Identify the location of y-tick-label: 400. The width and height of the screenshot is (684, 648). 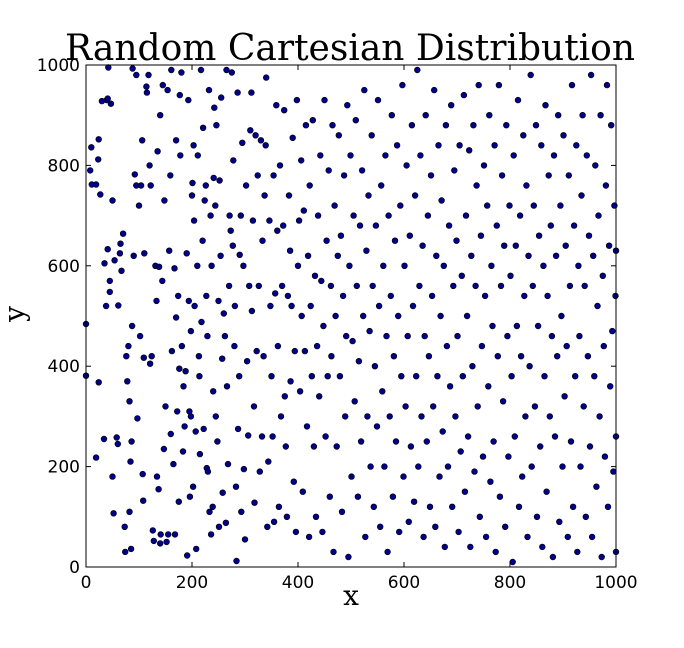
(64, 367).